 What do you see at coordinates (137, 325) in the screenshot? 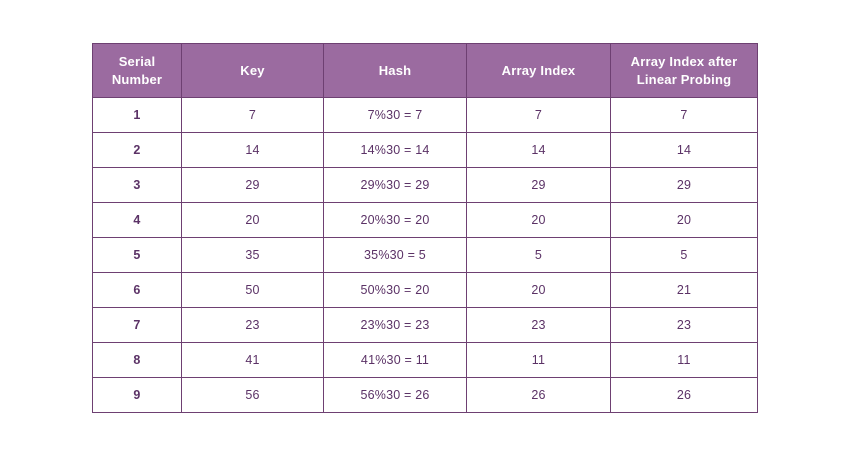
I see `cell-serial: 7` at bounding box center [137, 325].